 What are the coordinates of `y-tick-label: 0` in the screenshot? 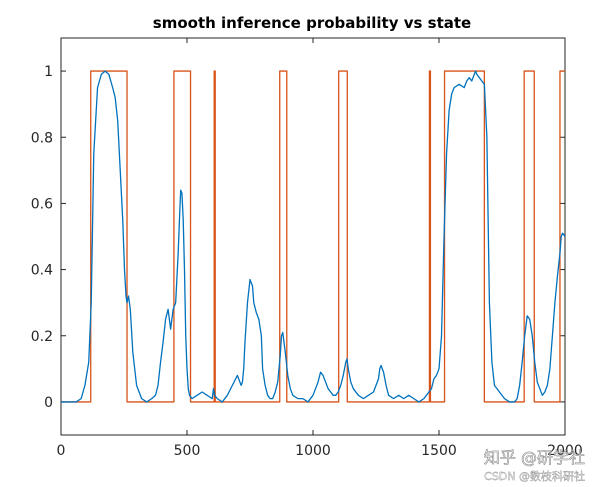 It's located at (48, 403).